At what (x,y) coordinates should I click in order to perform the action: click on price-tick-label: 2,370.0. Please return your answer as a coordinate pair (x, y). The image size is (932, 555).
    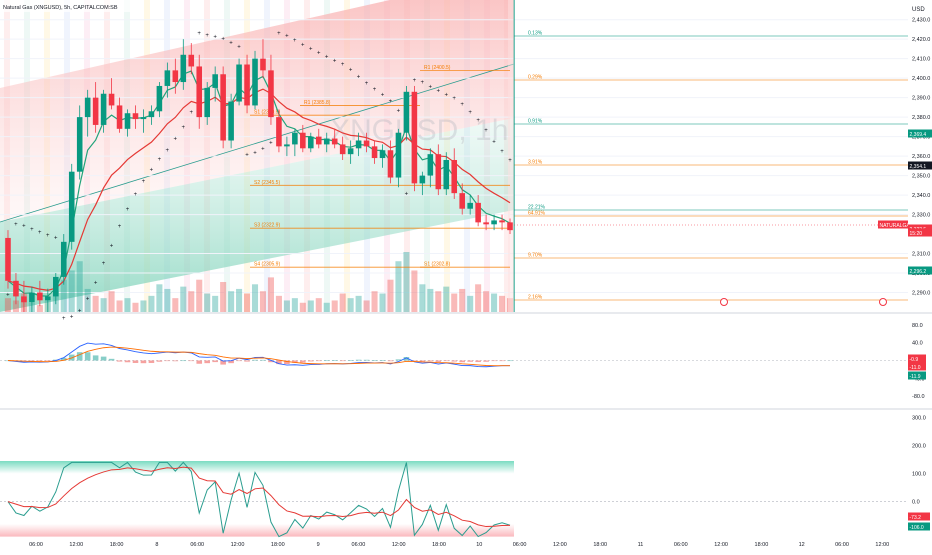
    Looking at the image, I should click on (921, 138).